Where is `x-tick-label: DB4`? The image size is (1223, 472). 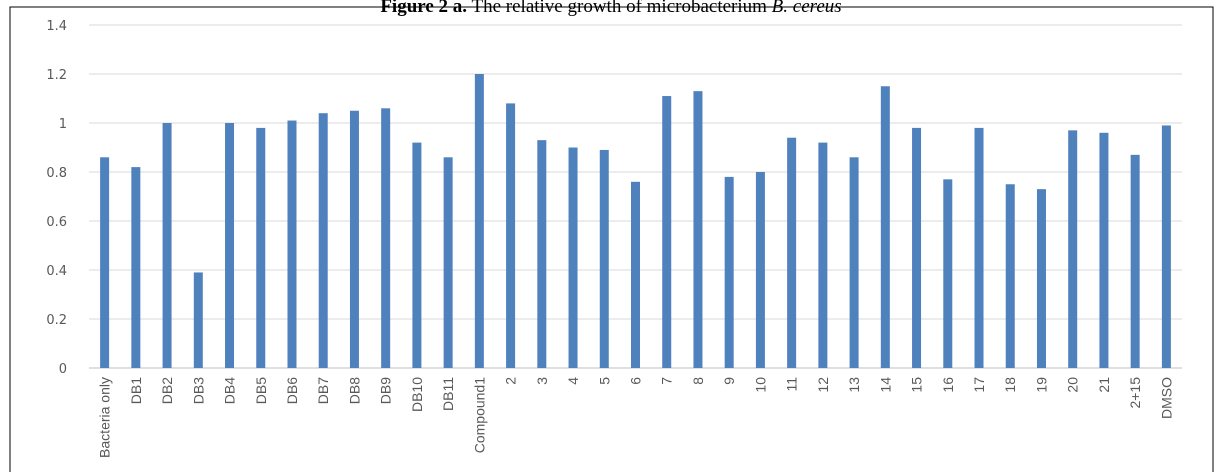
x-tick-label: DB4 is located at coordinates (230, 390).